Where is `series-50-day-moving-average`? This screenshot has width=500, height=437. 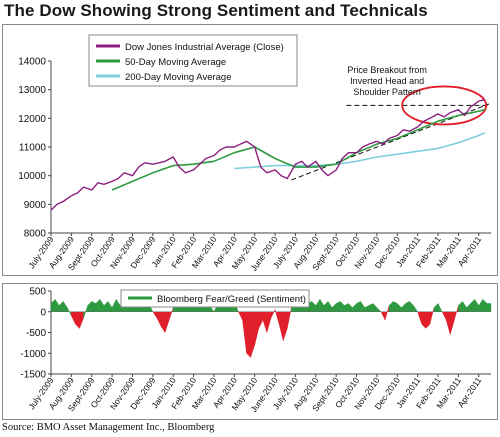
series-50-day-moving-average is located at coordinates (298, 149).